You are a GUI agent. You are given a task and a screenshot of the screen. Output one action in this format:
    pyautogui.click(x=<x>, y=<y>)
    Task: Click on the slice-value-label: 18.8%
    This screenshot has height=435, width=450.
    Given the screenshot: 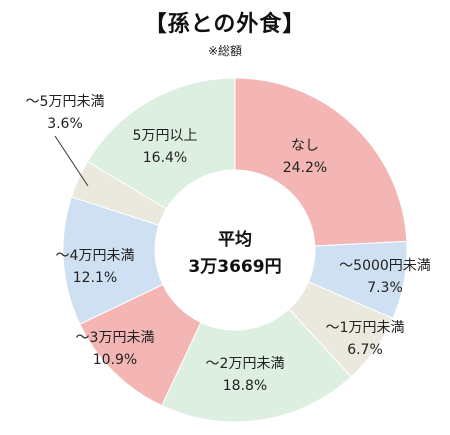 What is the action you would take?
    pyautogui.click(x=245, y=386)
    